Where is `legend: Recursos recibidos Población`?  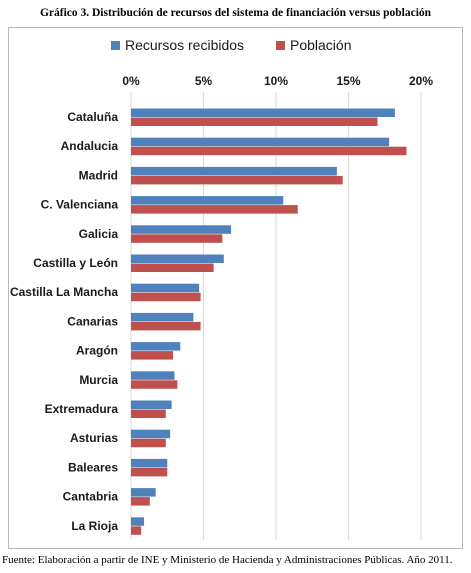 legend: Recursos recibidos Población is located at coordinates (231, 45).